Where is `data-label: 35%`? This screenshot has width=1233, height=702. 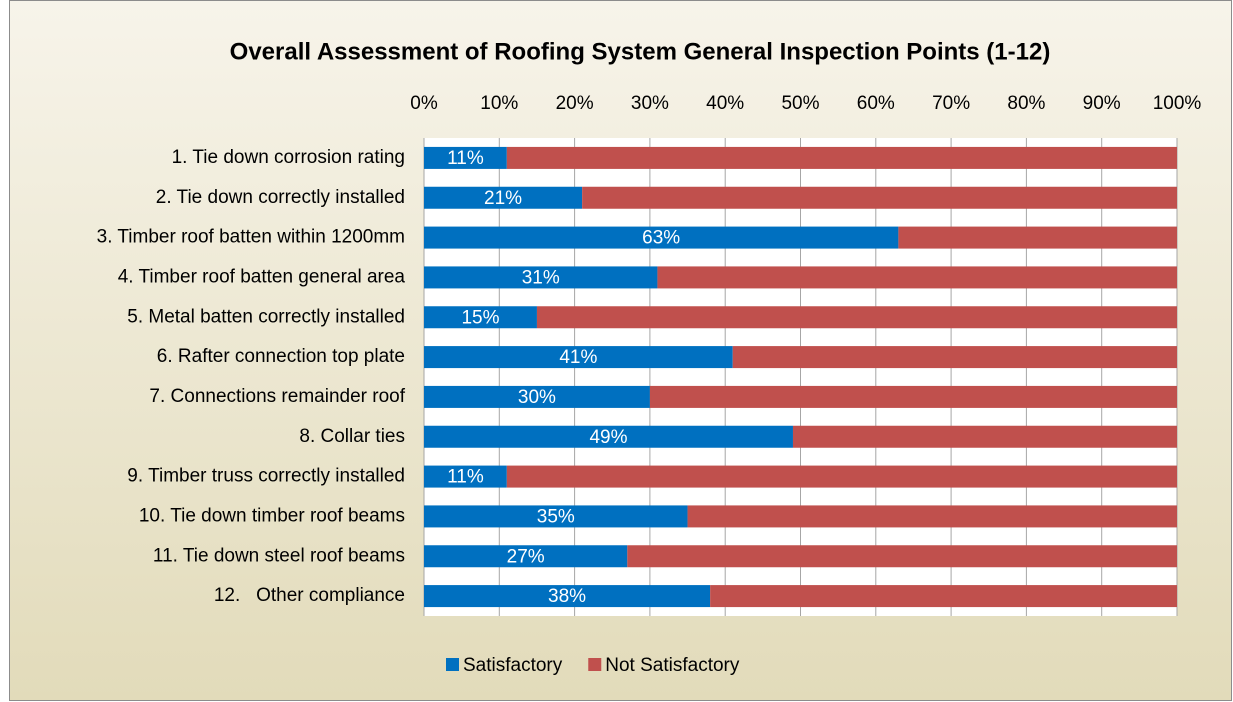 data-label: 35% is located at coordinates (556, 516).